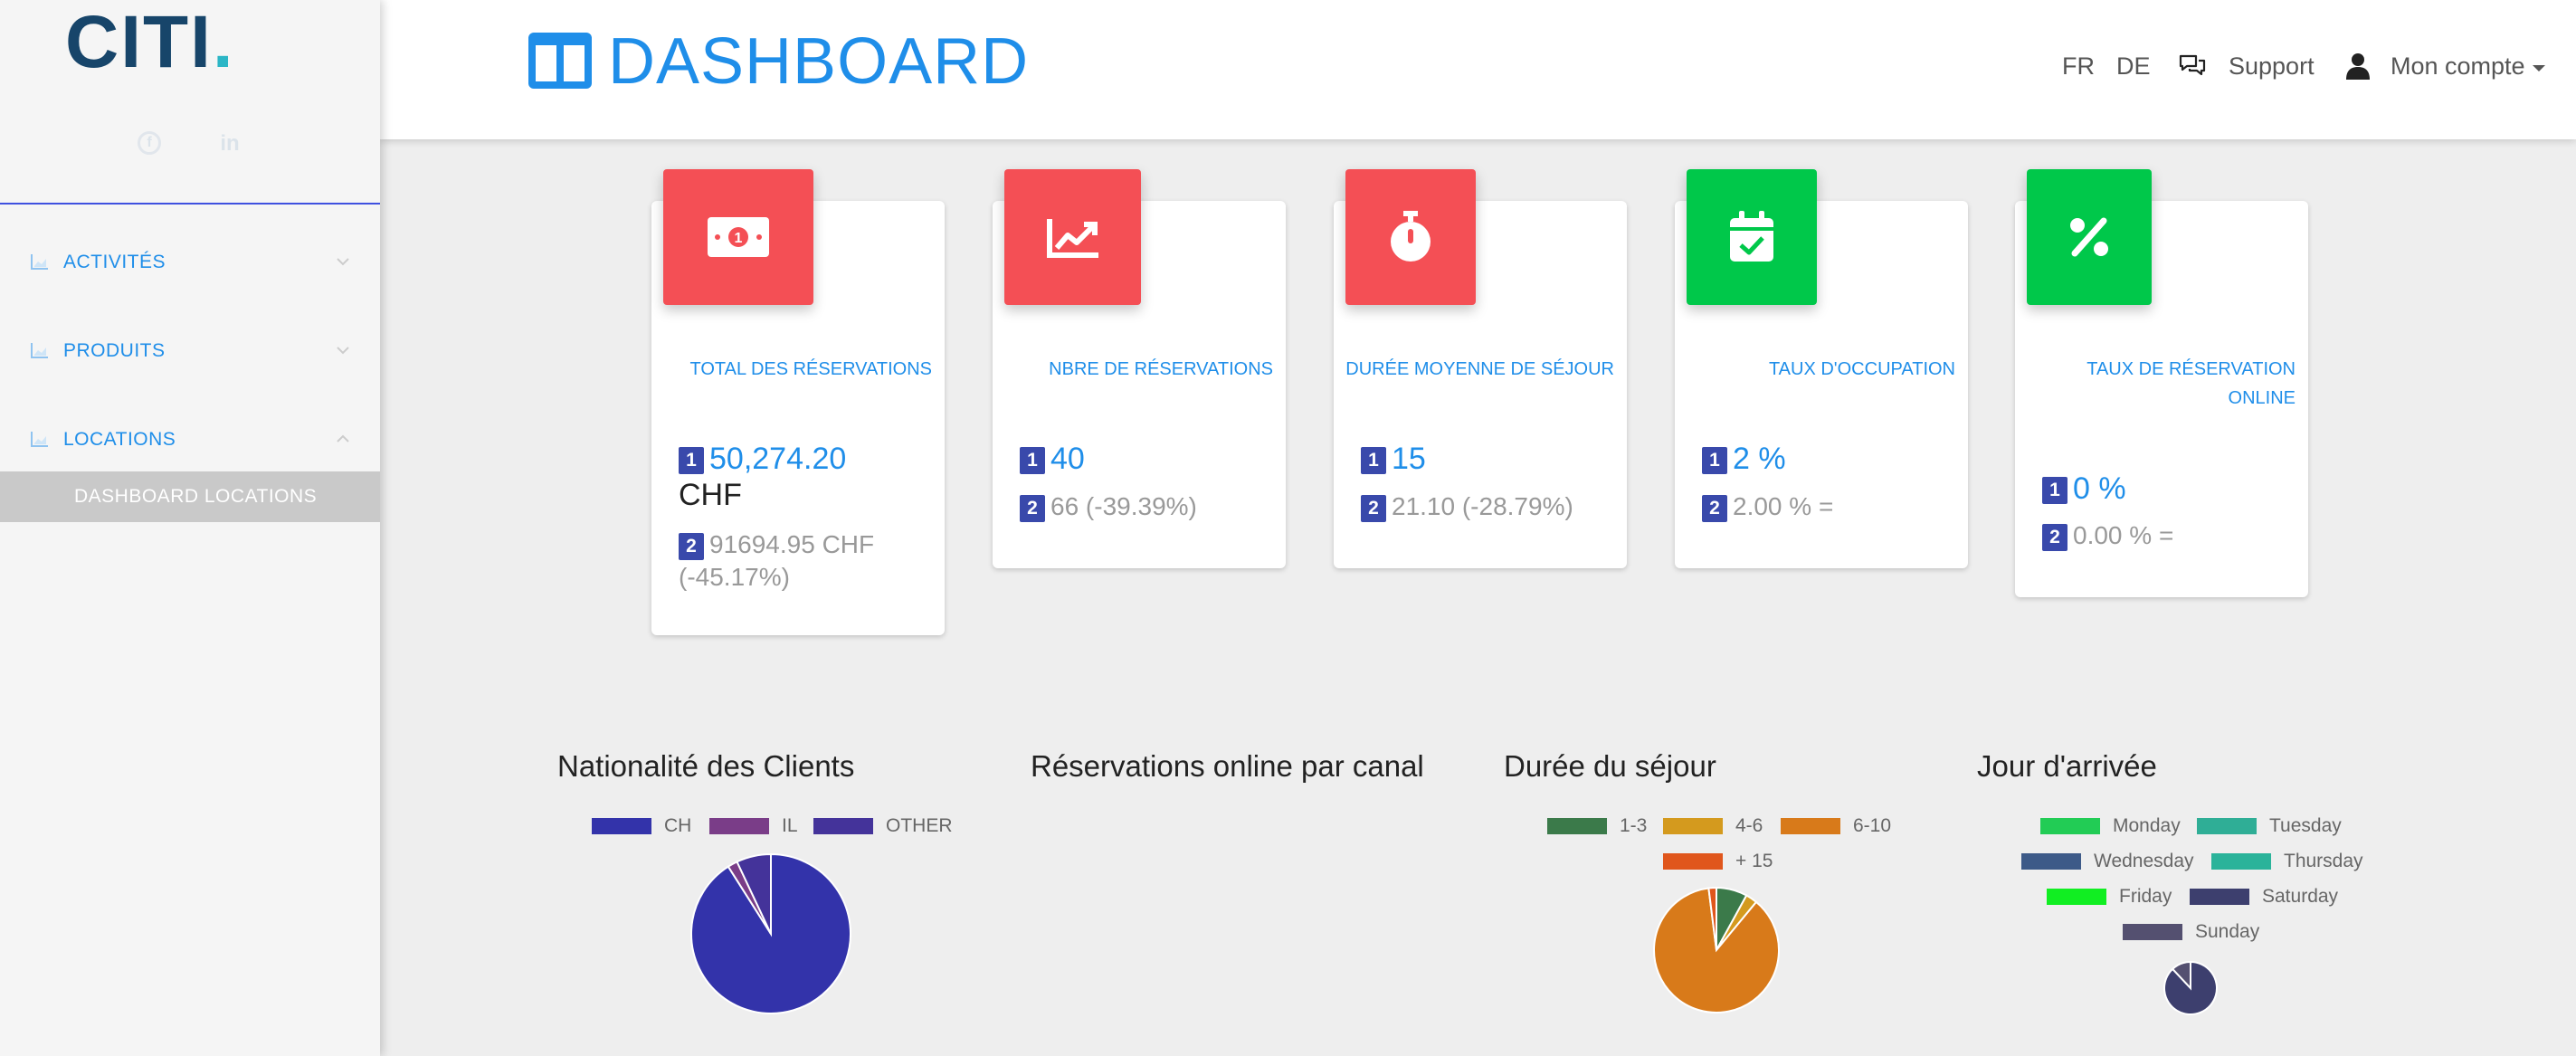 The image size is (2576, 1056). I want to click on pie-slice-sunday, so click(2181, 976).